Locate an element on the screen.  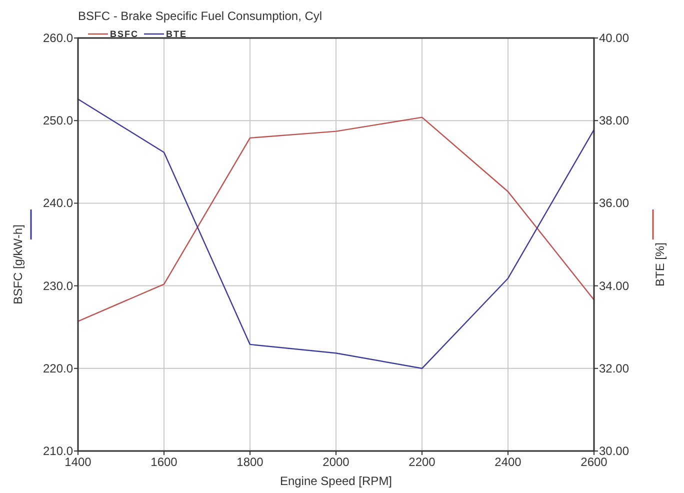
y2-tick-label: 40.00 is located at coordinates (614, 38).